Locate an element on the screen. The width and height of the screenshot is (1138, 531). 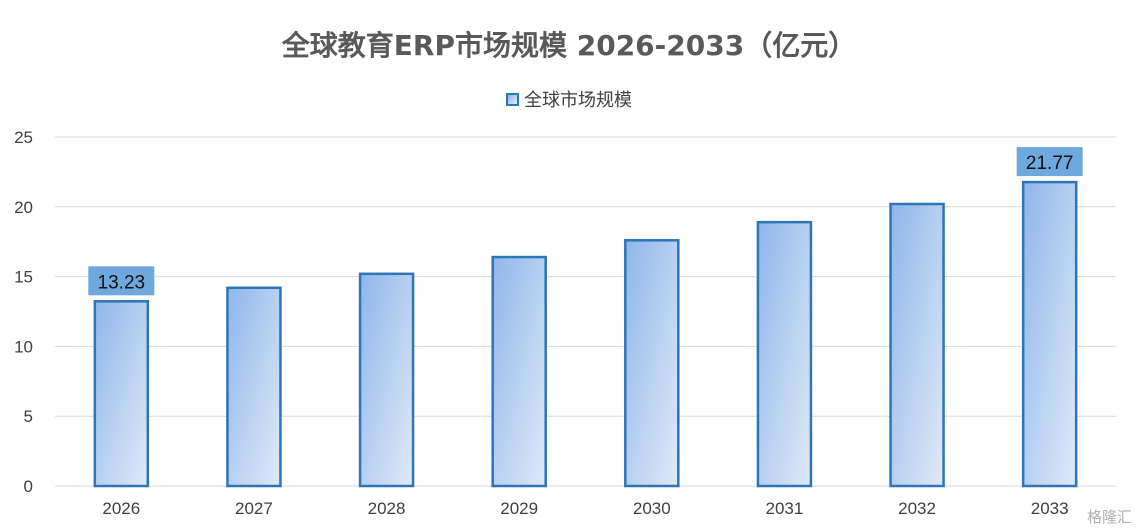
legend-label: 全球市场规模 is located at coordinates (578, 100).